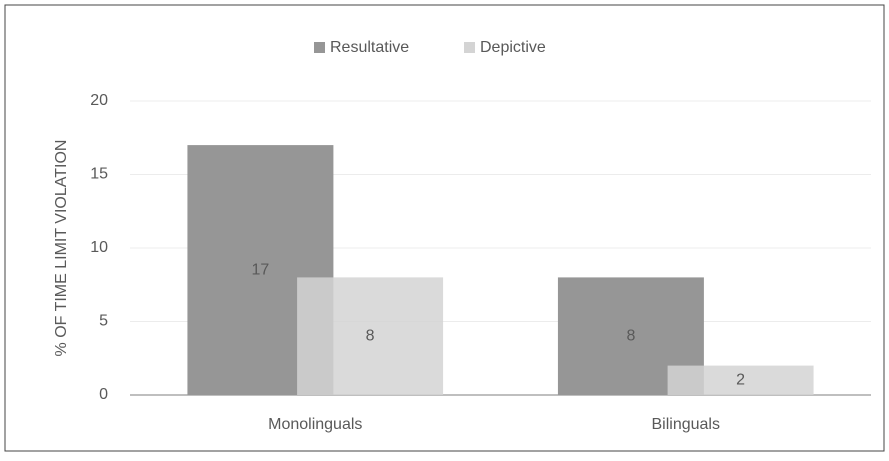 This screenshot has height=461, width=889. I want to click on y-tick-label: 0, so click(103, 394).